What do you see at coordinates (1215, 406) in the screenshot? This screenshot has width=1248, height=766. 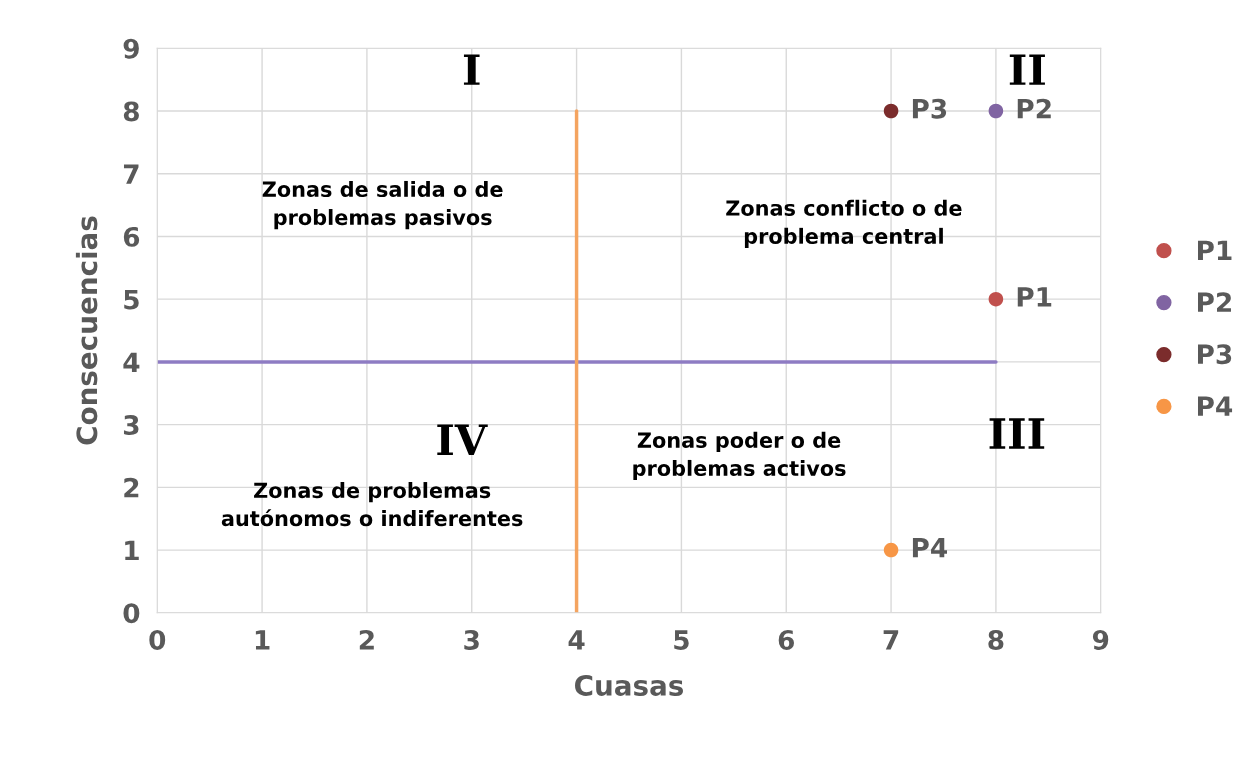 I see `legend-label: P4` at bounding box center [1215, 406].